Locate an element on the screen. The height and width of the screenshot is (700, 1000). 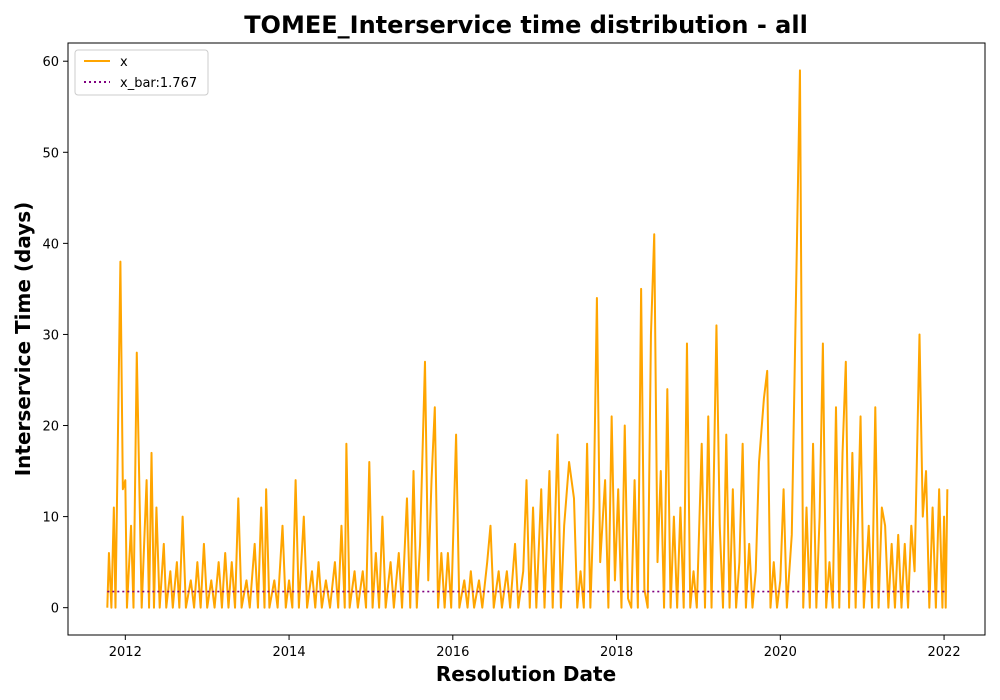
x-tick-label: 2018 is located at coordinates (616, 652).